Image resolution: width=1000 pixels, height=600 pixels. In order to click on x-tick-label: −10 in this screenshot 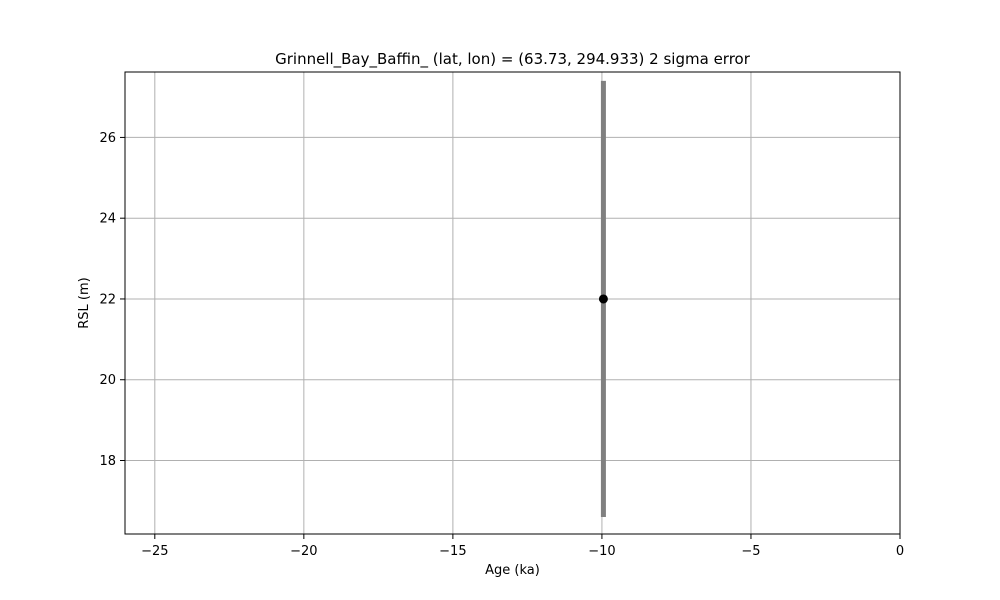, I will do `click(601, 551)`.